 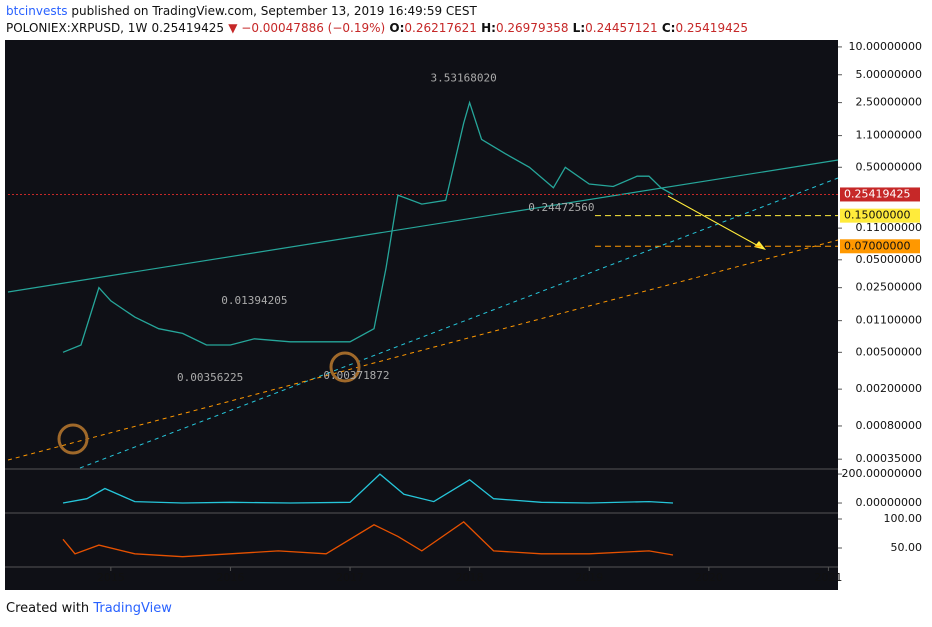 I want to click on ohlc-value: 0.25419425, so click(x=711, y=28).